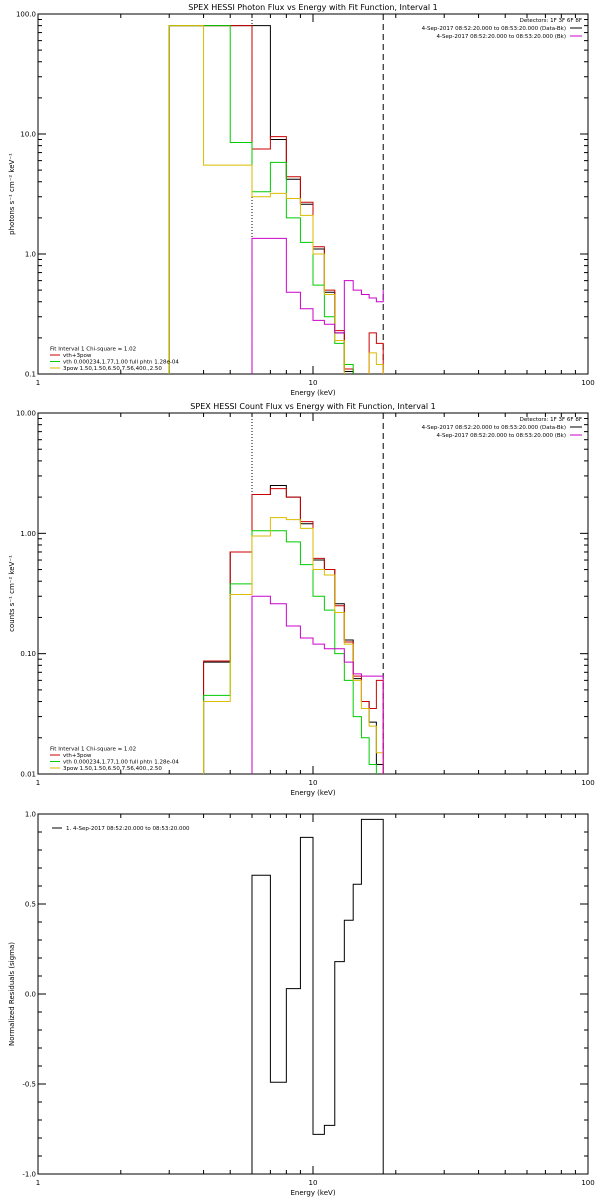 The image size is (600, 1200). Describe the element at coordinates (30, 375) in the screenshot. I see `y-tick-label: 0.1` at that location.